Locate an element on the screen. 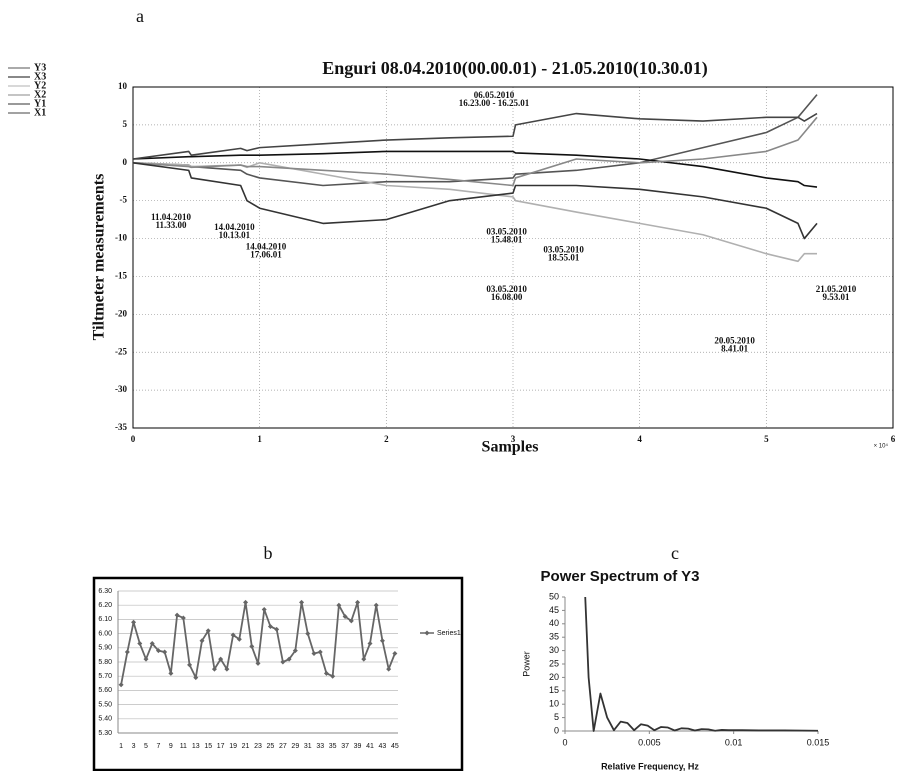 This screenshot has height=771, width=903. legend-swatch is located at coordinates (427, 633).